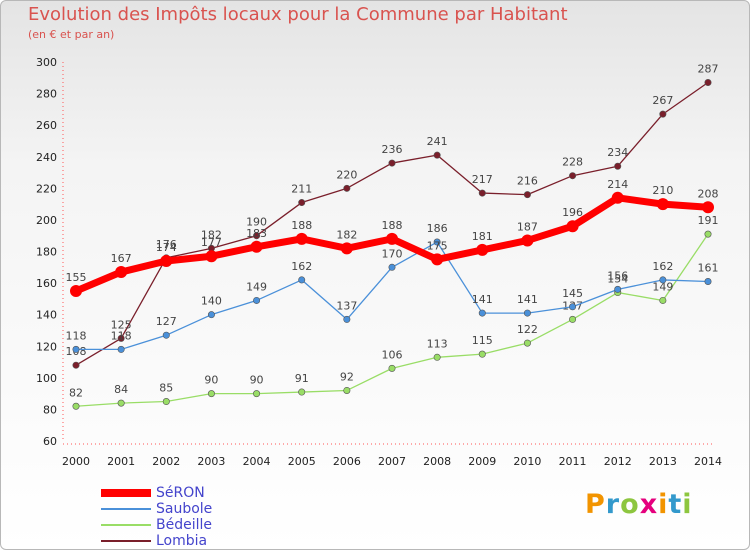 This screenshot has width=750, height=550. Describe the element at coordinates (46, 315) in the screenshot. I see `y-tick-label: 140` at that location.